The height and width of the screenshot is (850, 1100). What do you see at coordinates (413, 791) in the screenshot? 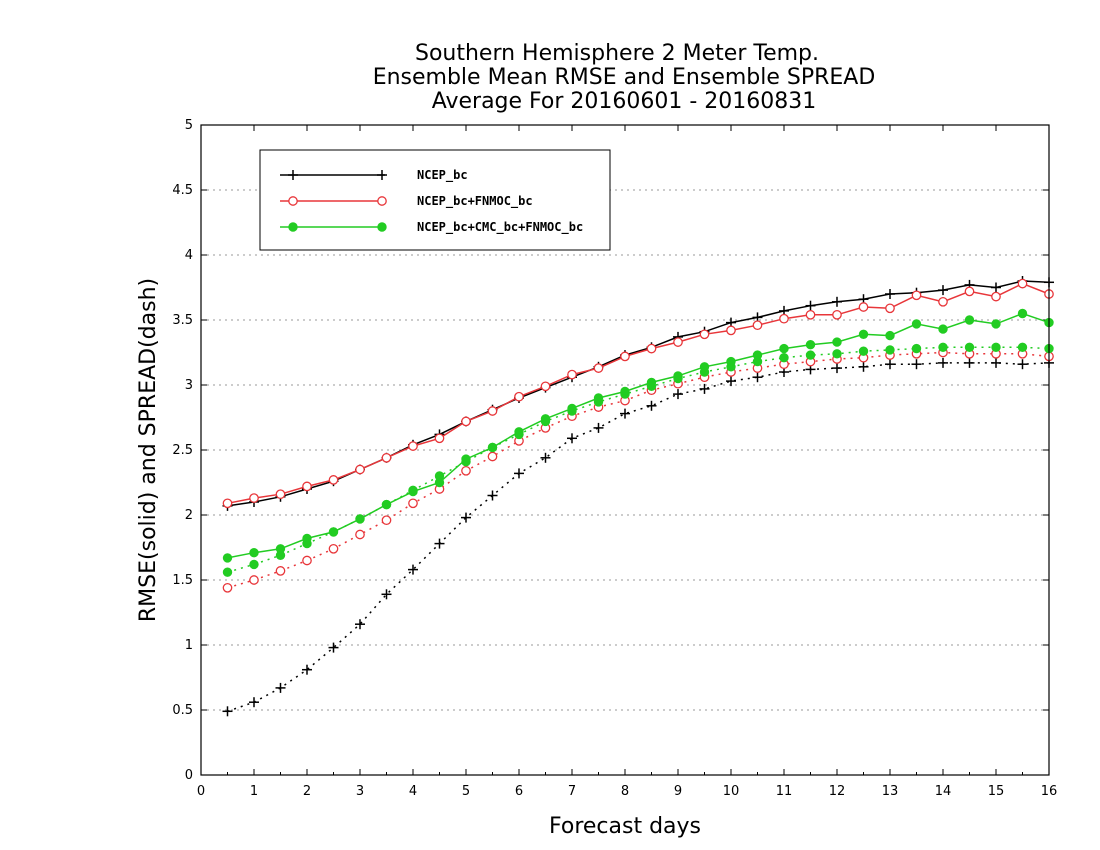
I see `x-tick-label: 4` at bounding box center [413, 791].